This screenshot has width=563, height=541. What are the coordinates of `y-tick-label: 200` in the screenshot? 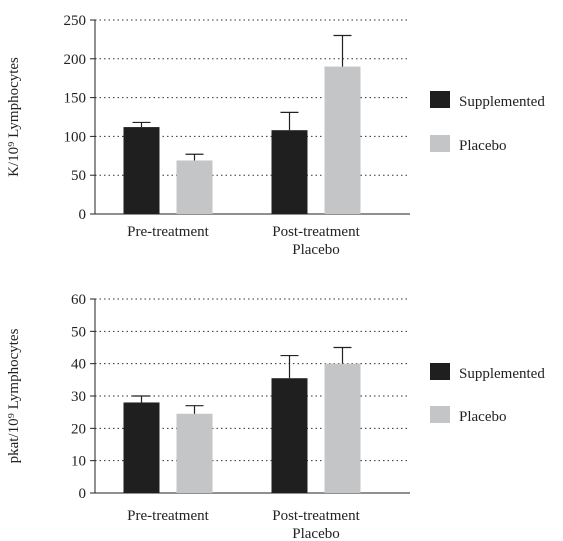 It's located at (75, 60).